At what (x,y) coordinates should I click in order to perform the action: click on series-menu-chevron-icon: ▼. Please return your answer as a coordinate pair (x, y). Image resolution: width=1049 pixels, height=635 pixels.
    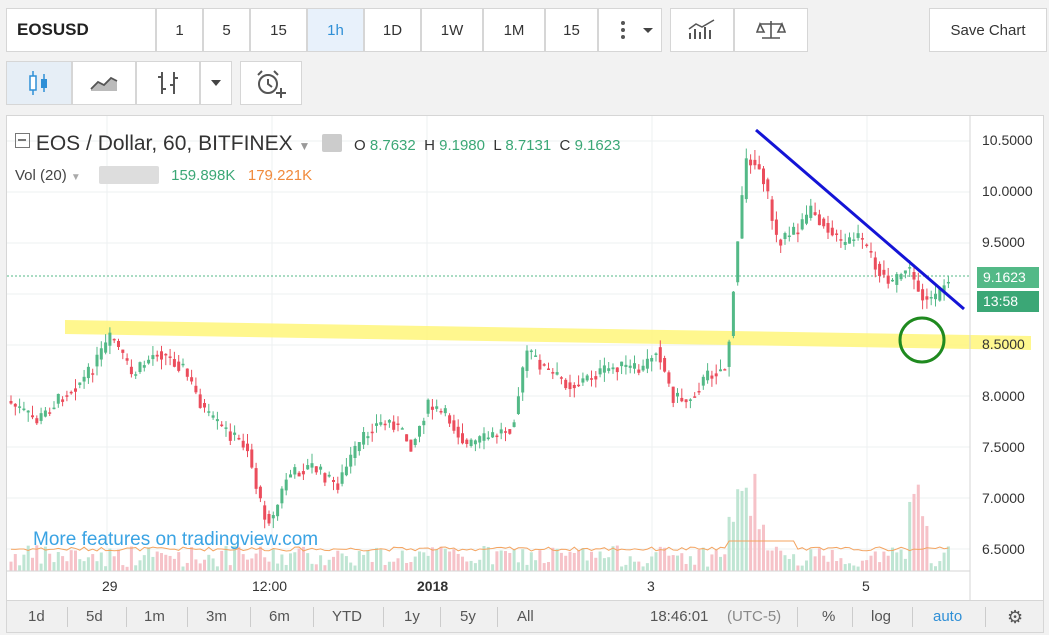
    Looking at the image, I should click on (304, 146).